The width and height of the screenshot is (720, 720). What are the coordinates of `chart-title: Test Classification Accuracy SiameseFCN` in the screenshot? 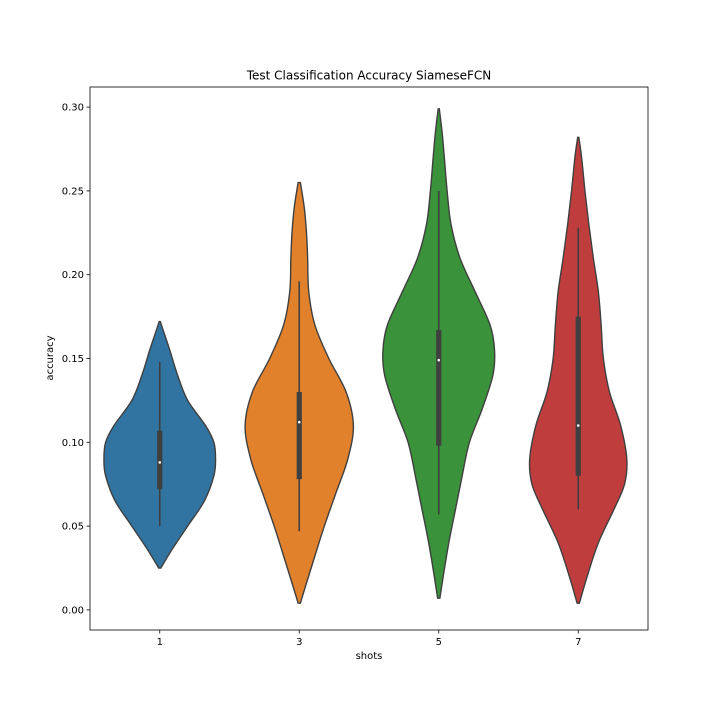 It's located at (369, 76).